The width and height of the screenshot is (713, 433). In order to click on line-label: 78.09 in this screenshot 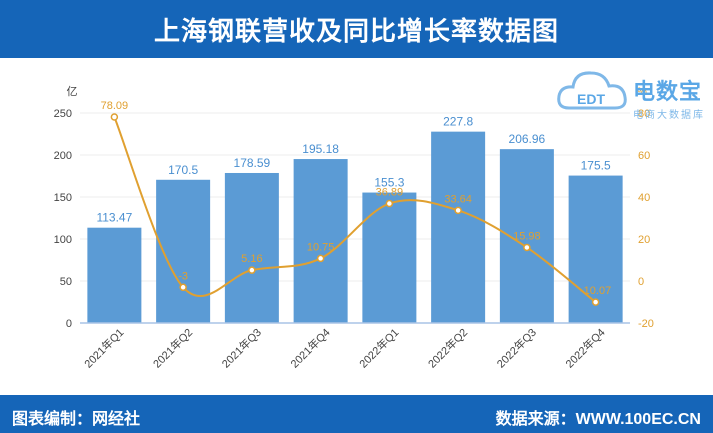, I will do `click(115, 106)`.